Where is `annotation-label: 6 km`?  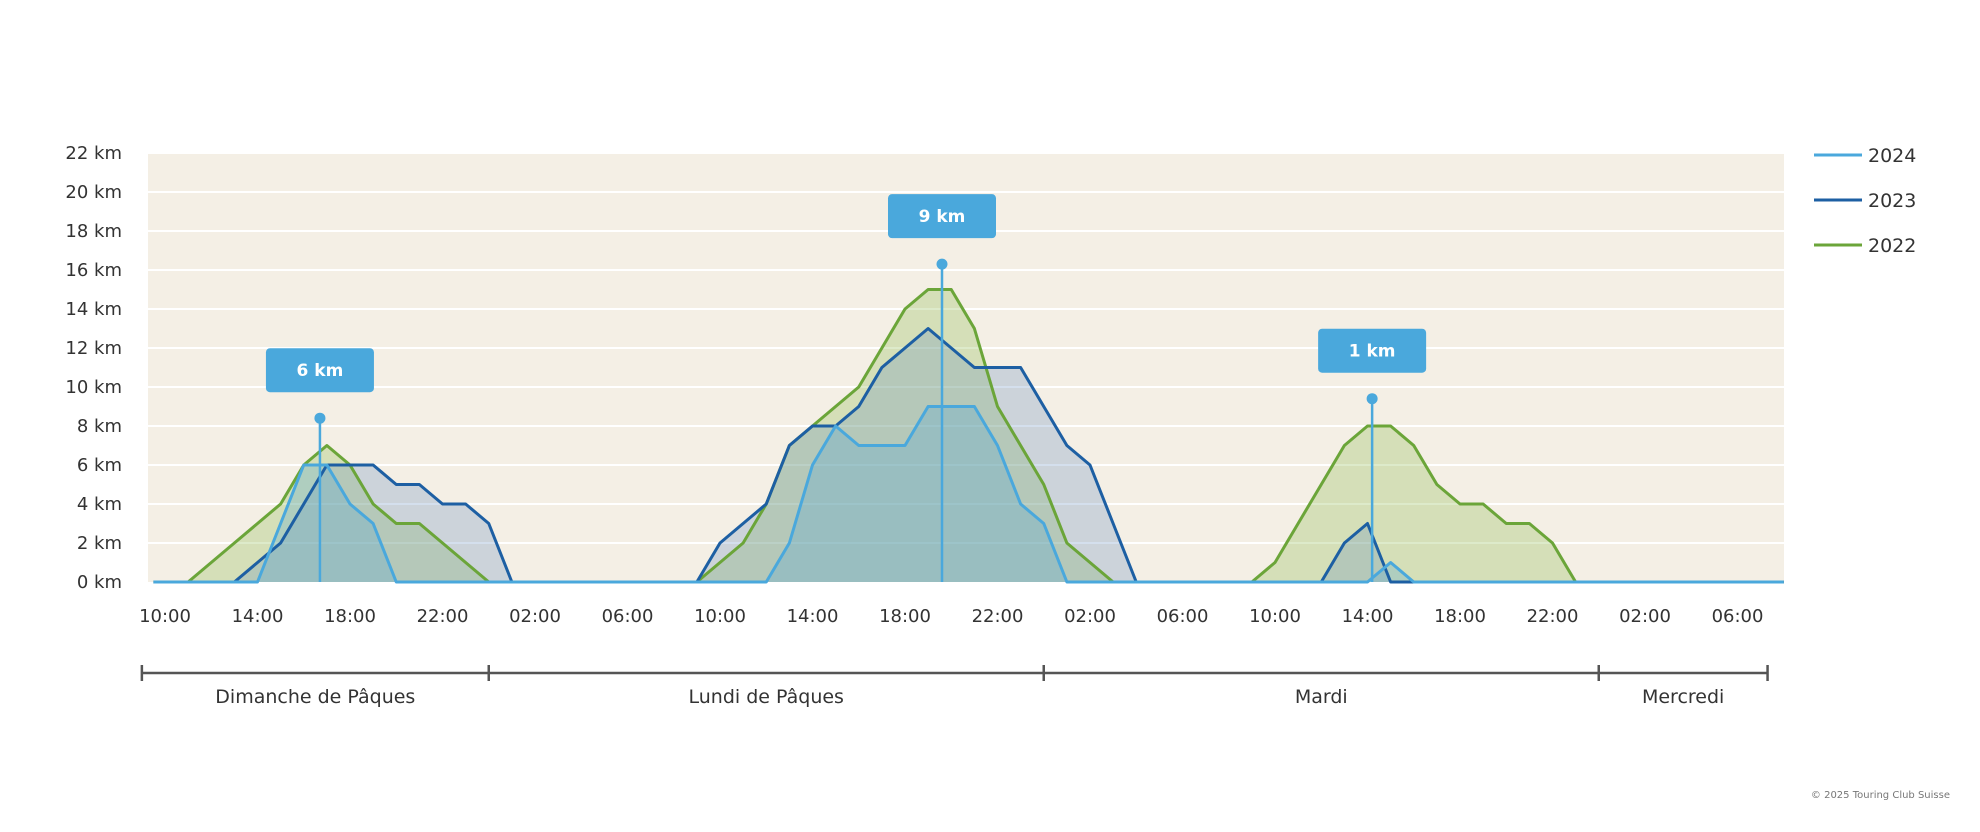
annotation-label: 6 km is located at coordinates (320, 371).